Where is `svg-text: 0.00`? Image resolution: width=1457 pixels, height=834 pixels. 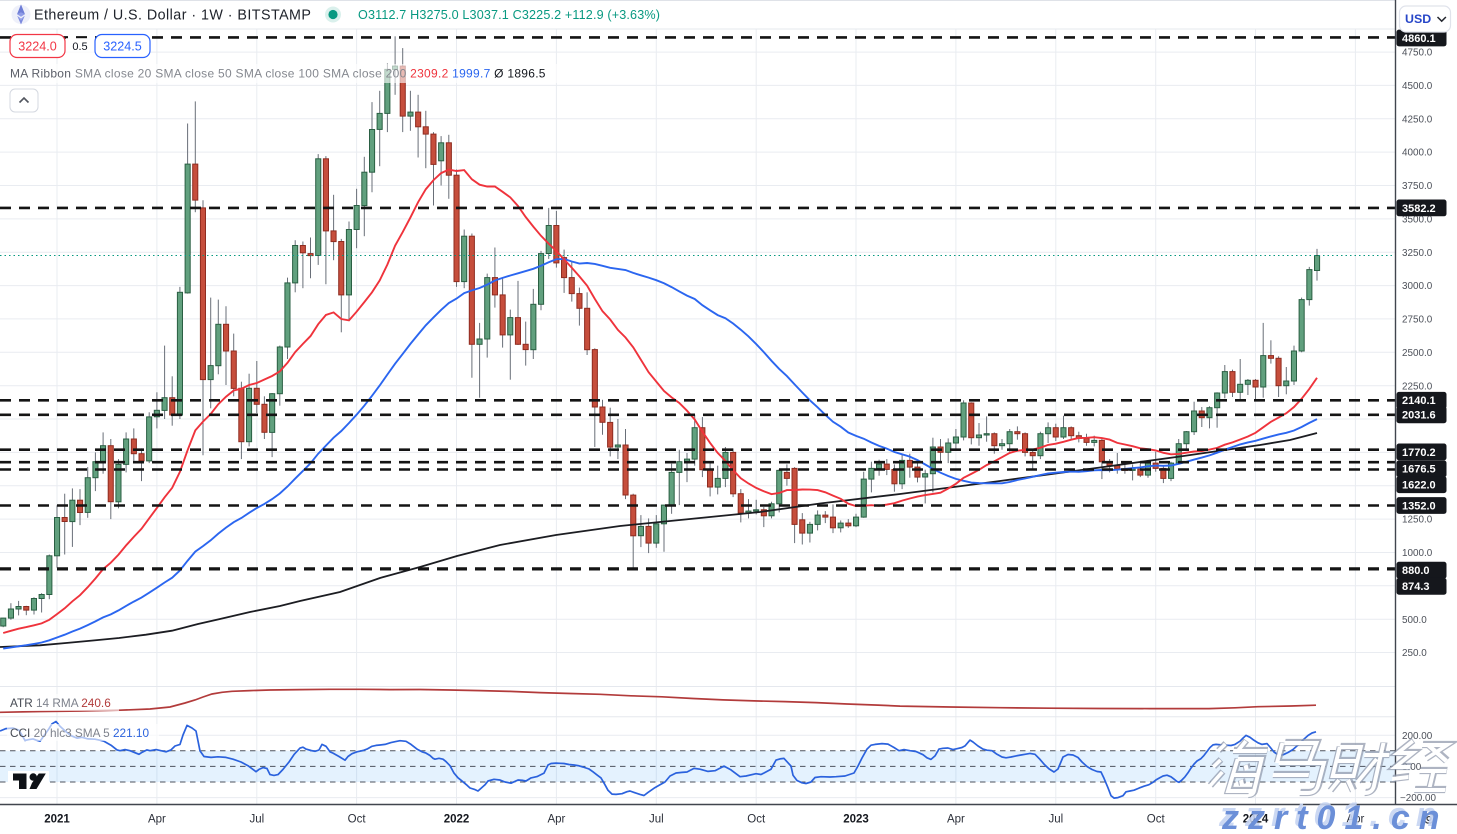
svg-text: 0.00 is located at coordinates (1412, 767).